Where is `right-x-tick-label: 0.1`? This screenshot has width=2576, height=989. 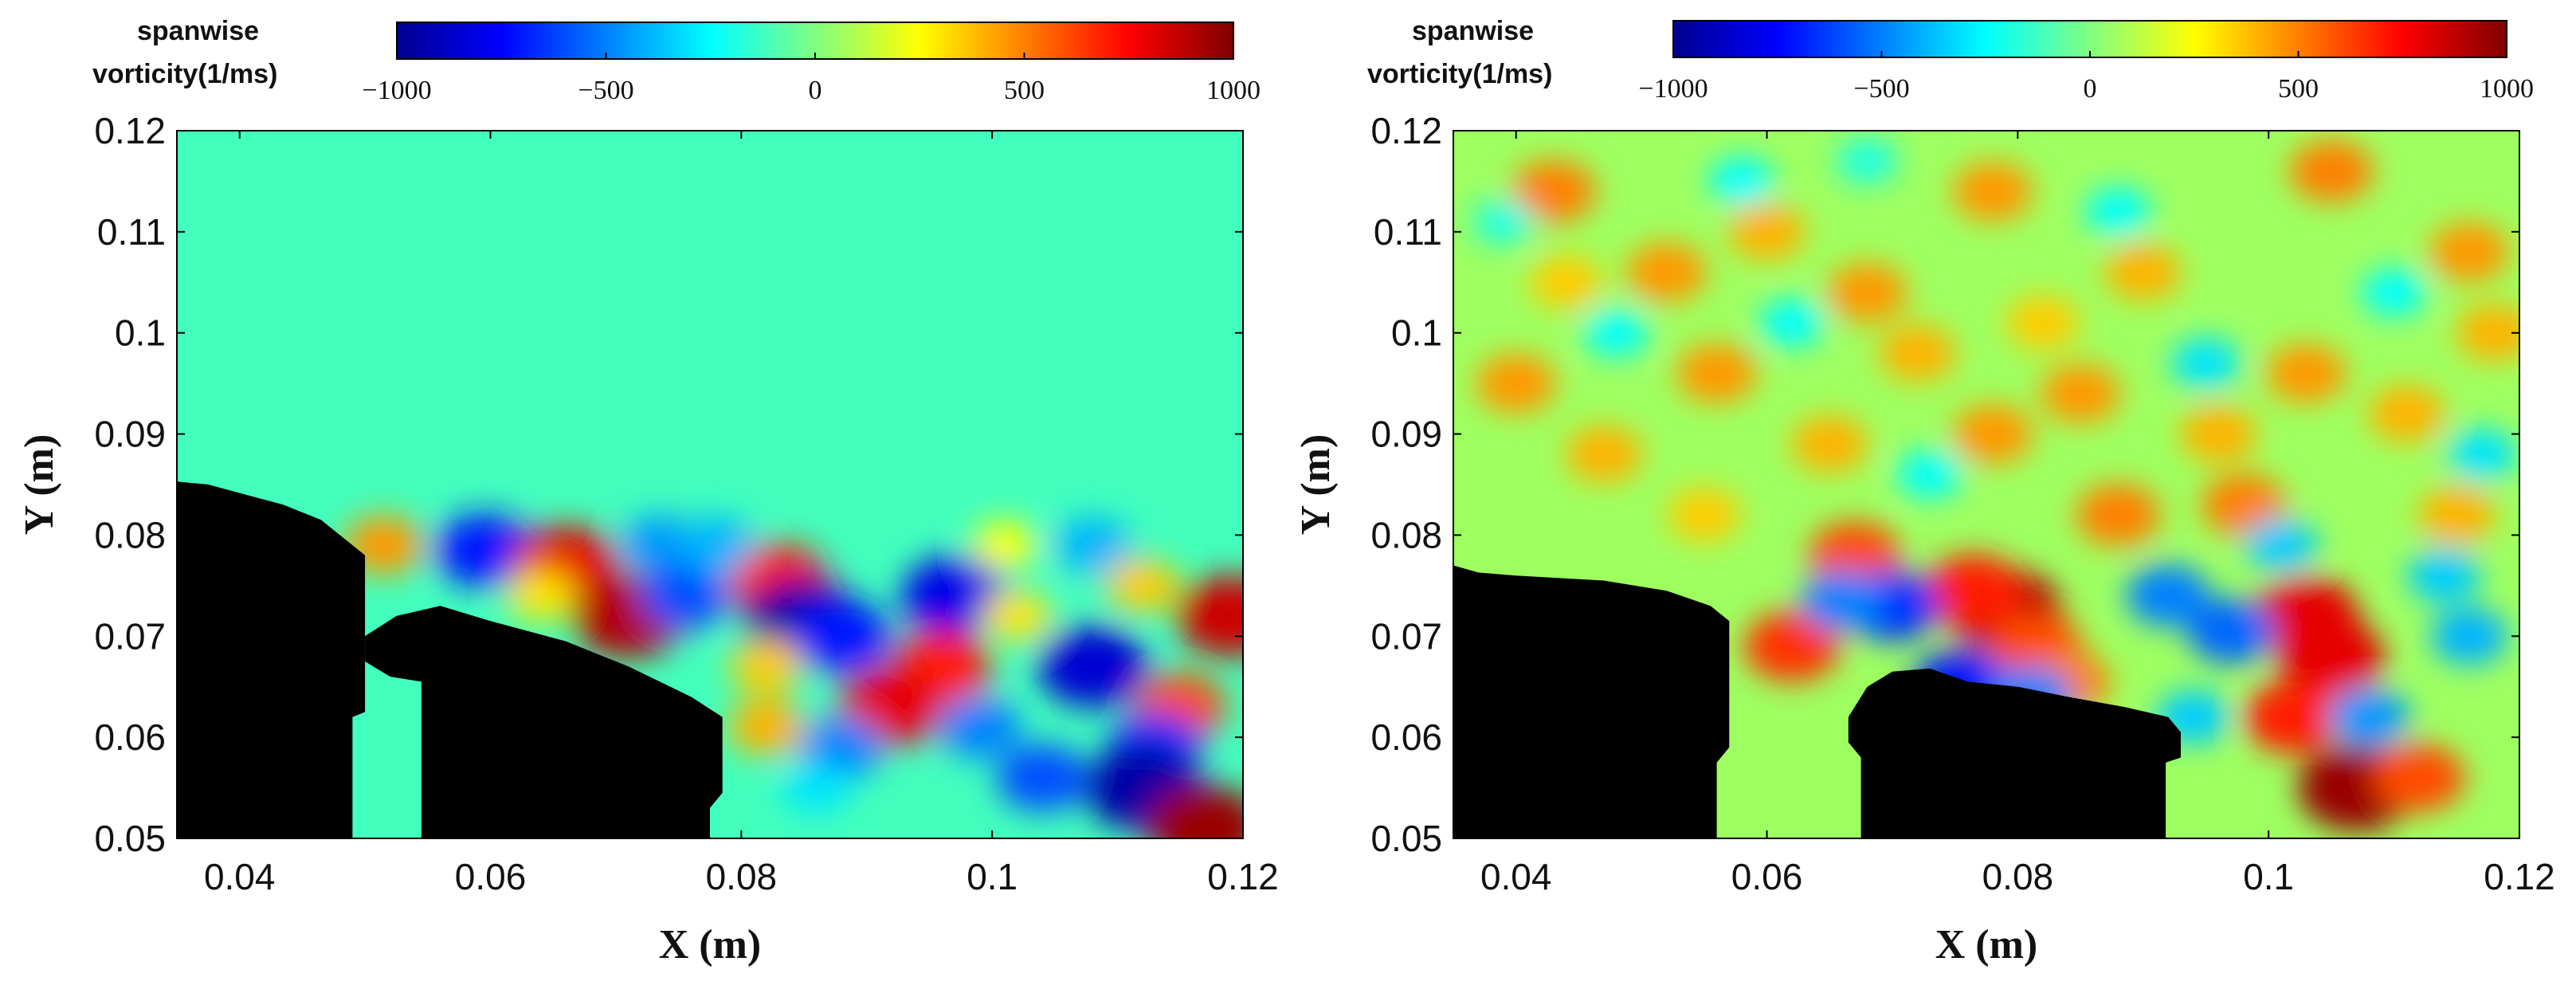
right-x-tick-label: 0.1 is located at coordinates (2268, 876).